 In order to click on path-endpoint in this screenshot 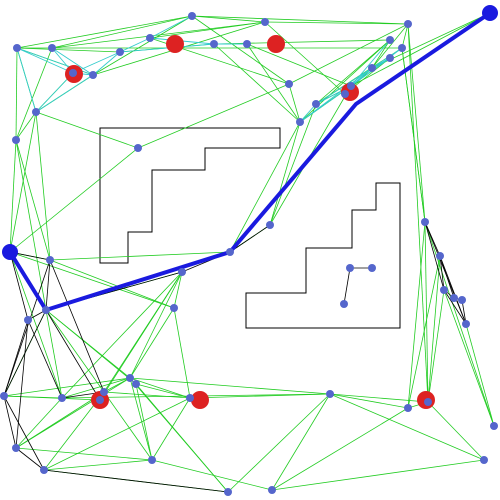, I will do `click(490, 13)`.